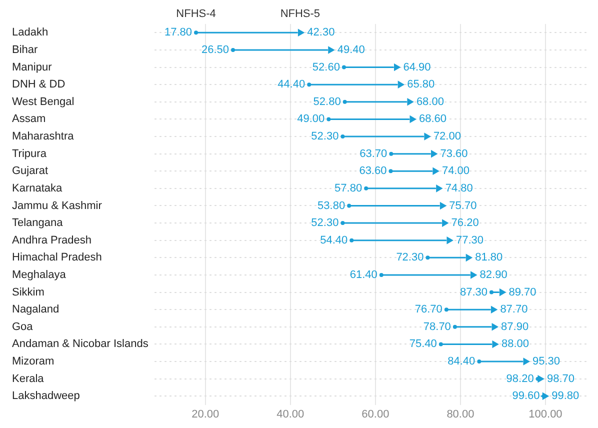 The image size is (598, 428). Describe the element at coordinates (520, 378) in the screenshot. I see `data-label: 98.20` at that location.